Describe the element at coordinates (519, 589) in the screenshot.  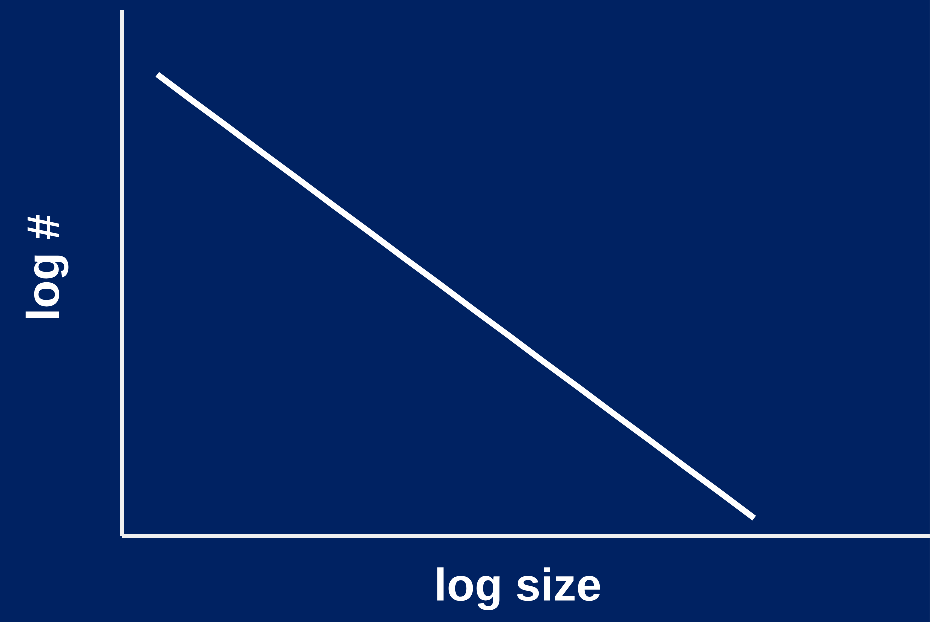
I see `x-axis-title: log size` at that location.